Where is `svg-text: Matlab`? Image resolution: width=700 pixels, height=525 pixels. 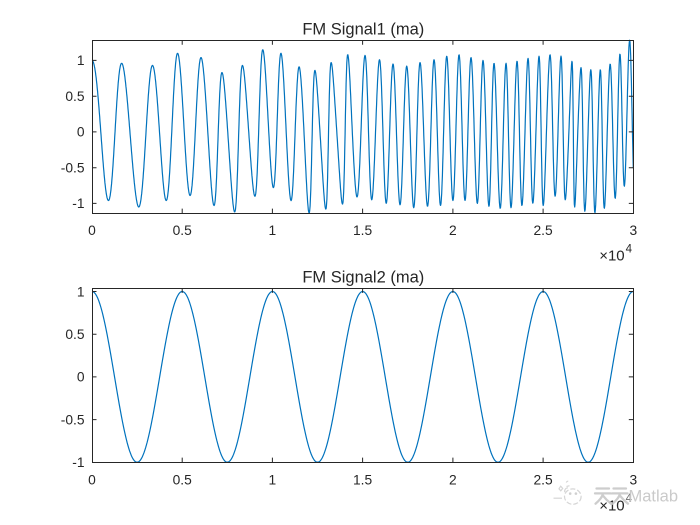
svg-text: Matlab is located at coordinates (654, 497).